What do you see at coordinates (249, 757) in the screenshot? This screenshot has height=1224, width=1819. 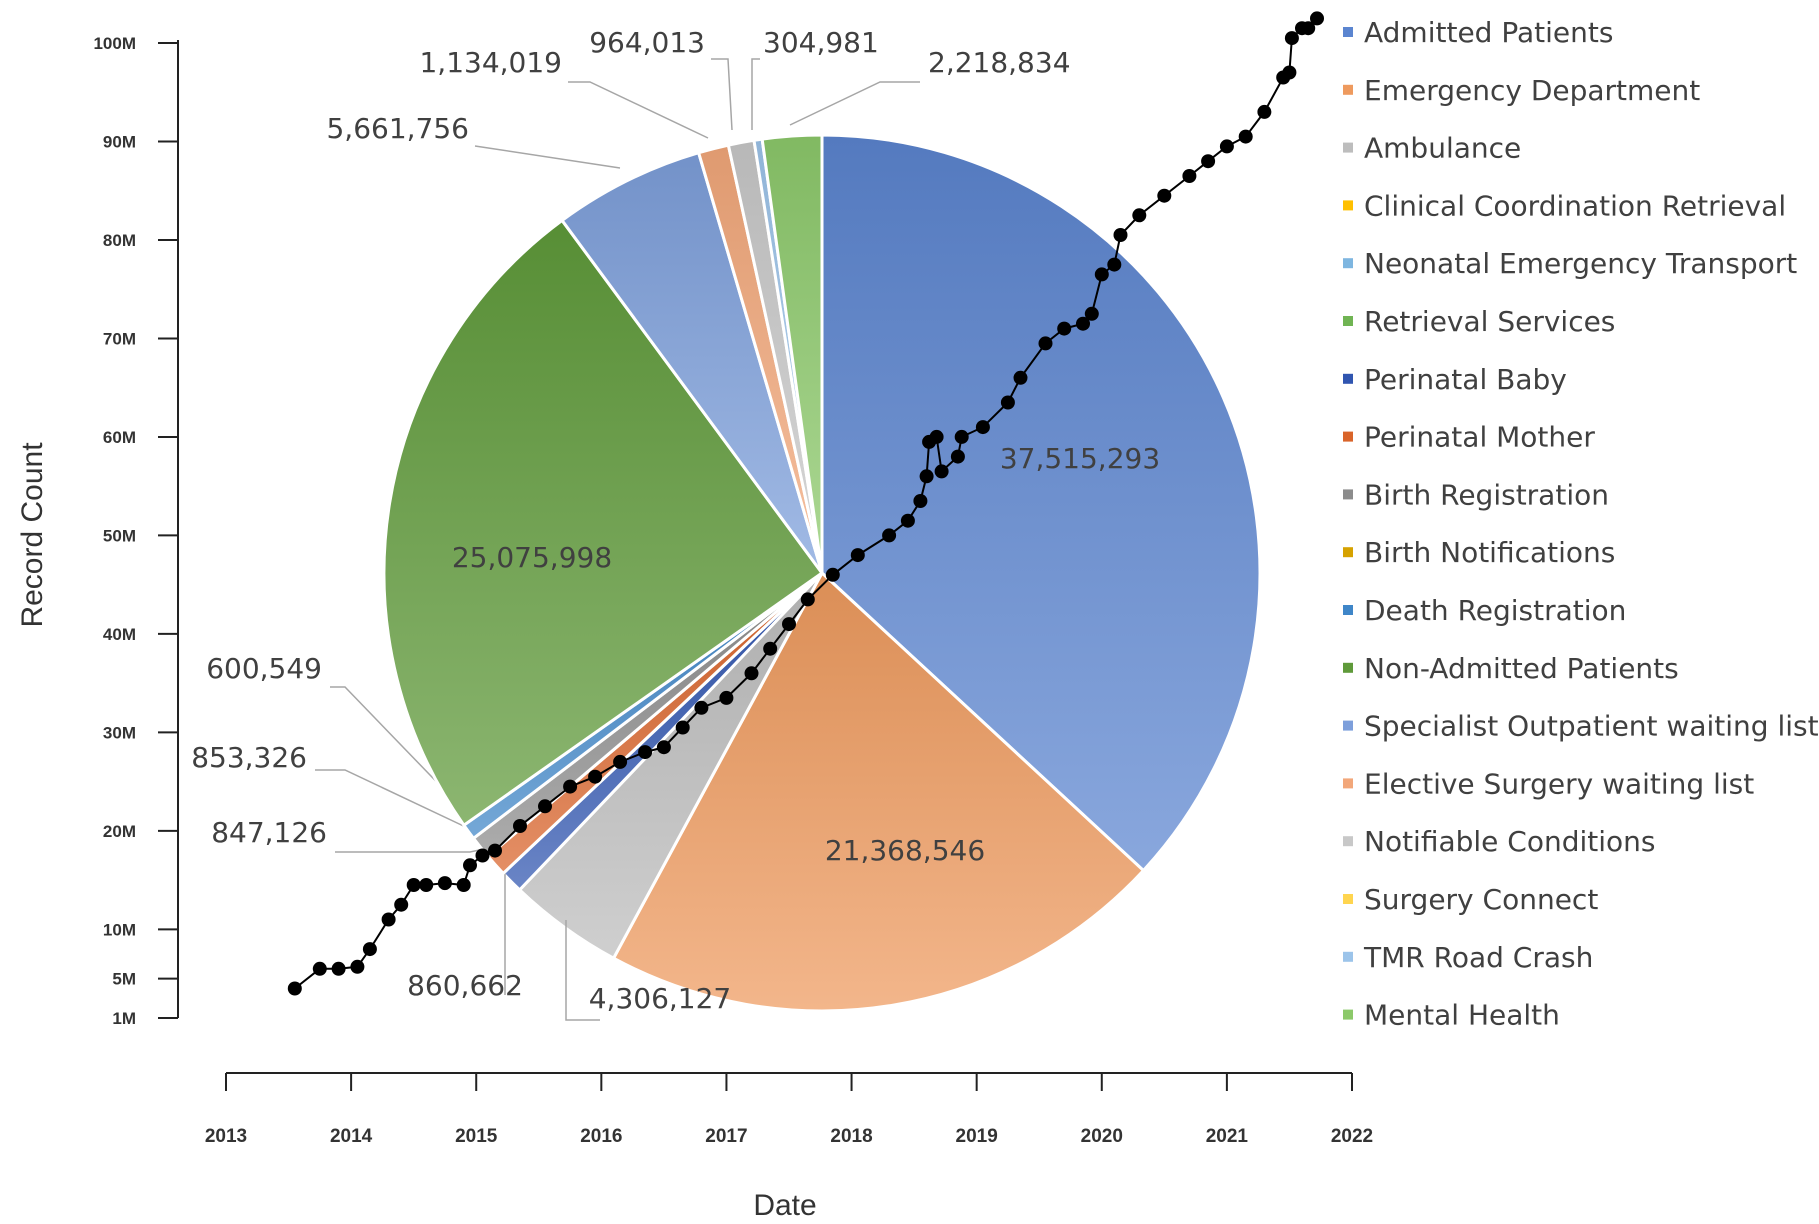 I see `pie-data-label: 853,326` at bounding box center [249, 757].